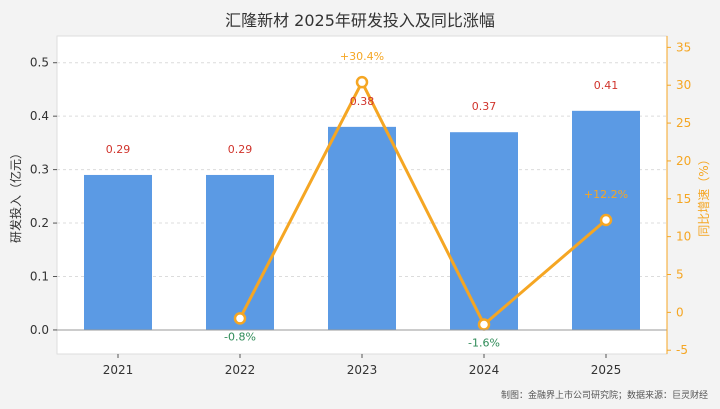  I want to click on bar-value-label-2025: 0.41, so click(606, 85).